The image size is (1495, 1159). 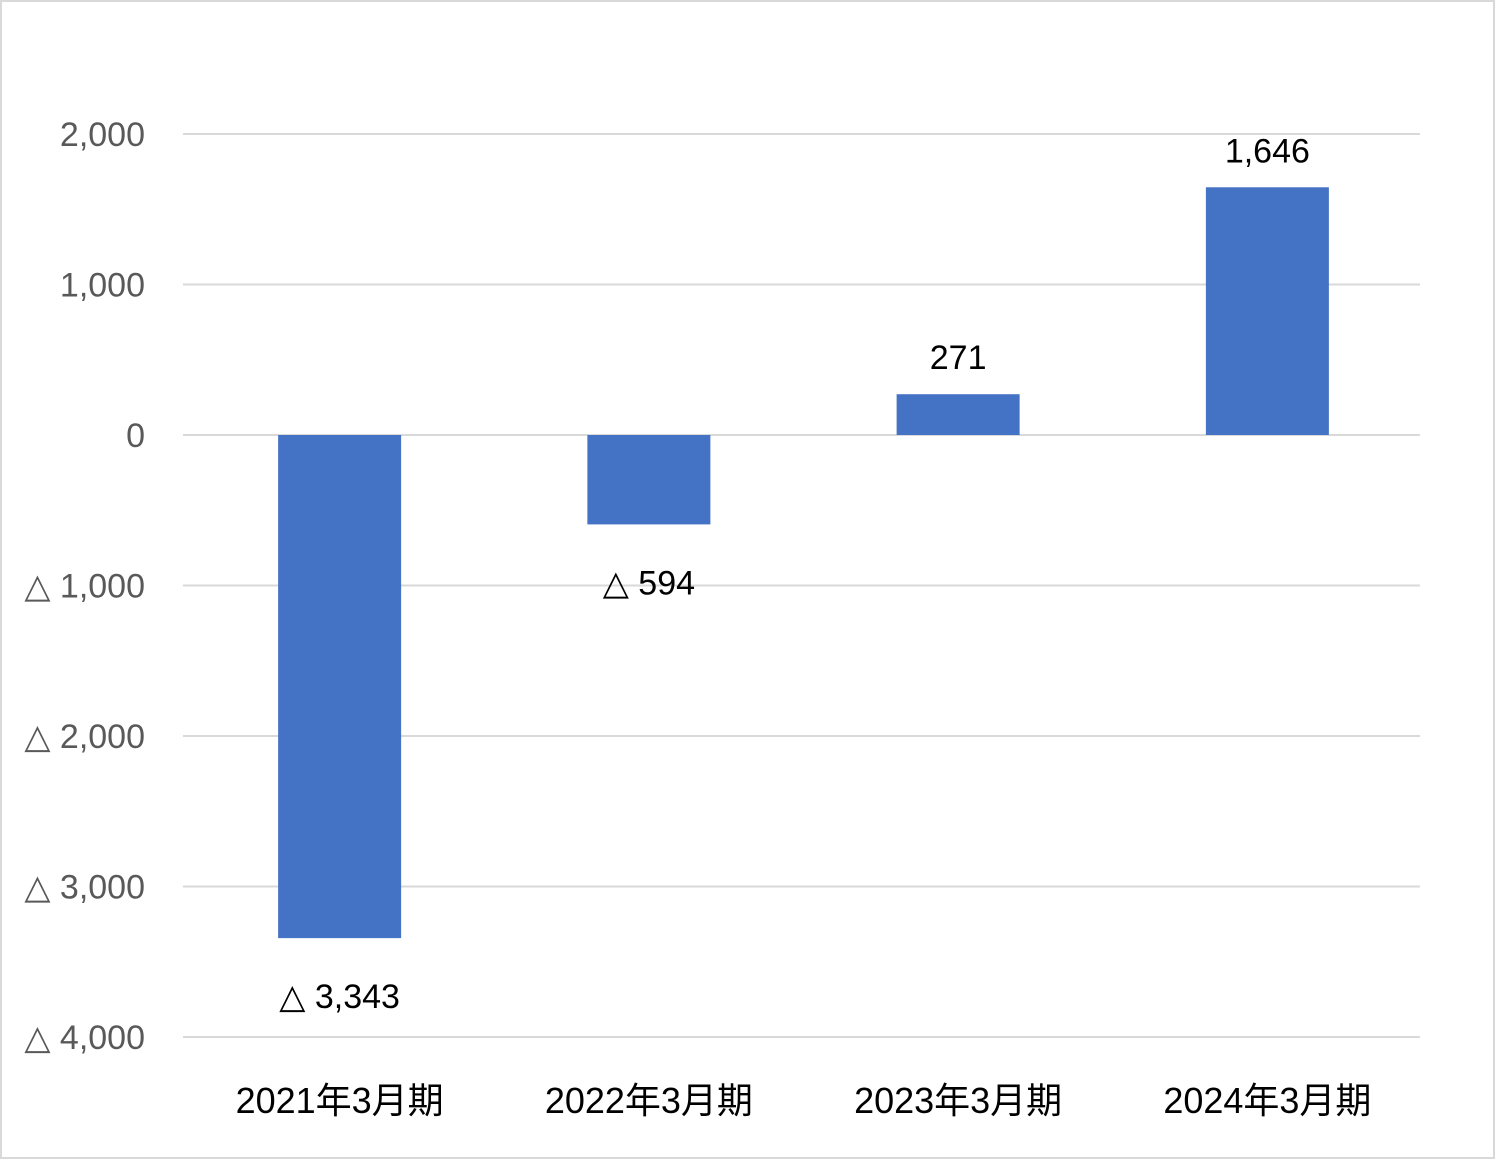 What do you see at coordinates (1267, 1100) in the screenshot?
I see `x-category-label: 2024年3月期` at bounding box center [1267, 1100].